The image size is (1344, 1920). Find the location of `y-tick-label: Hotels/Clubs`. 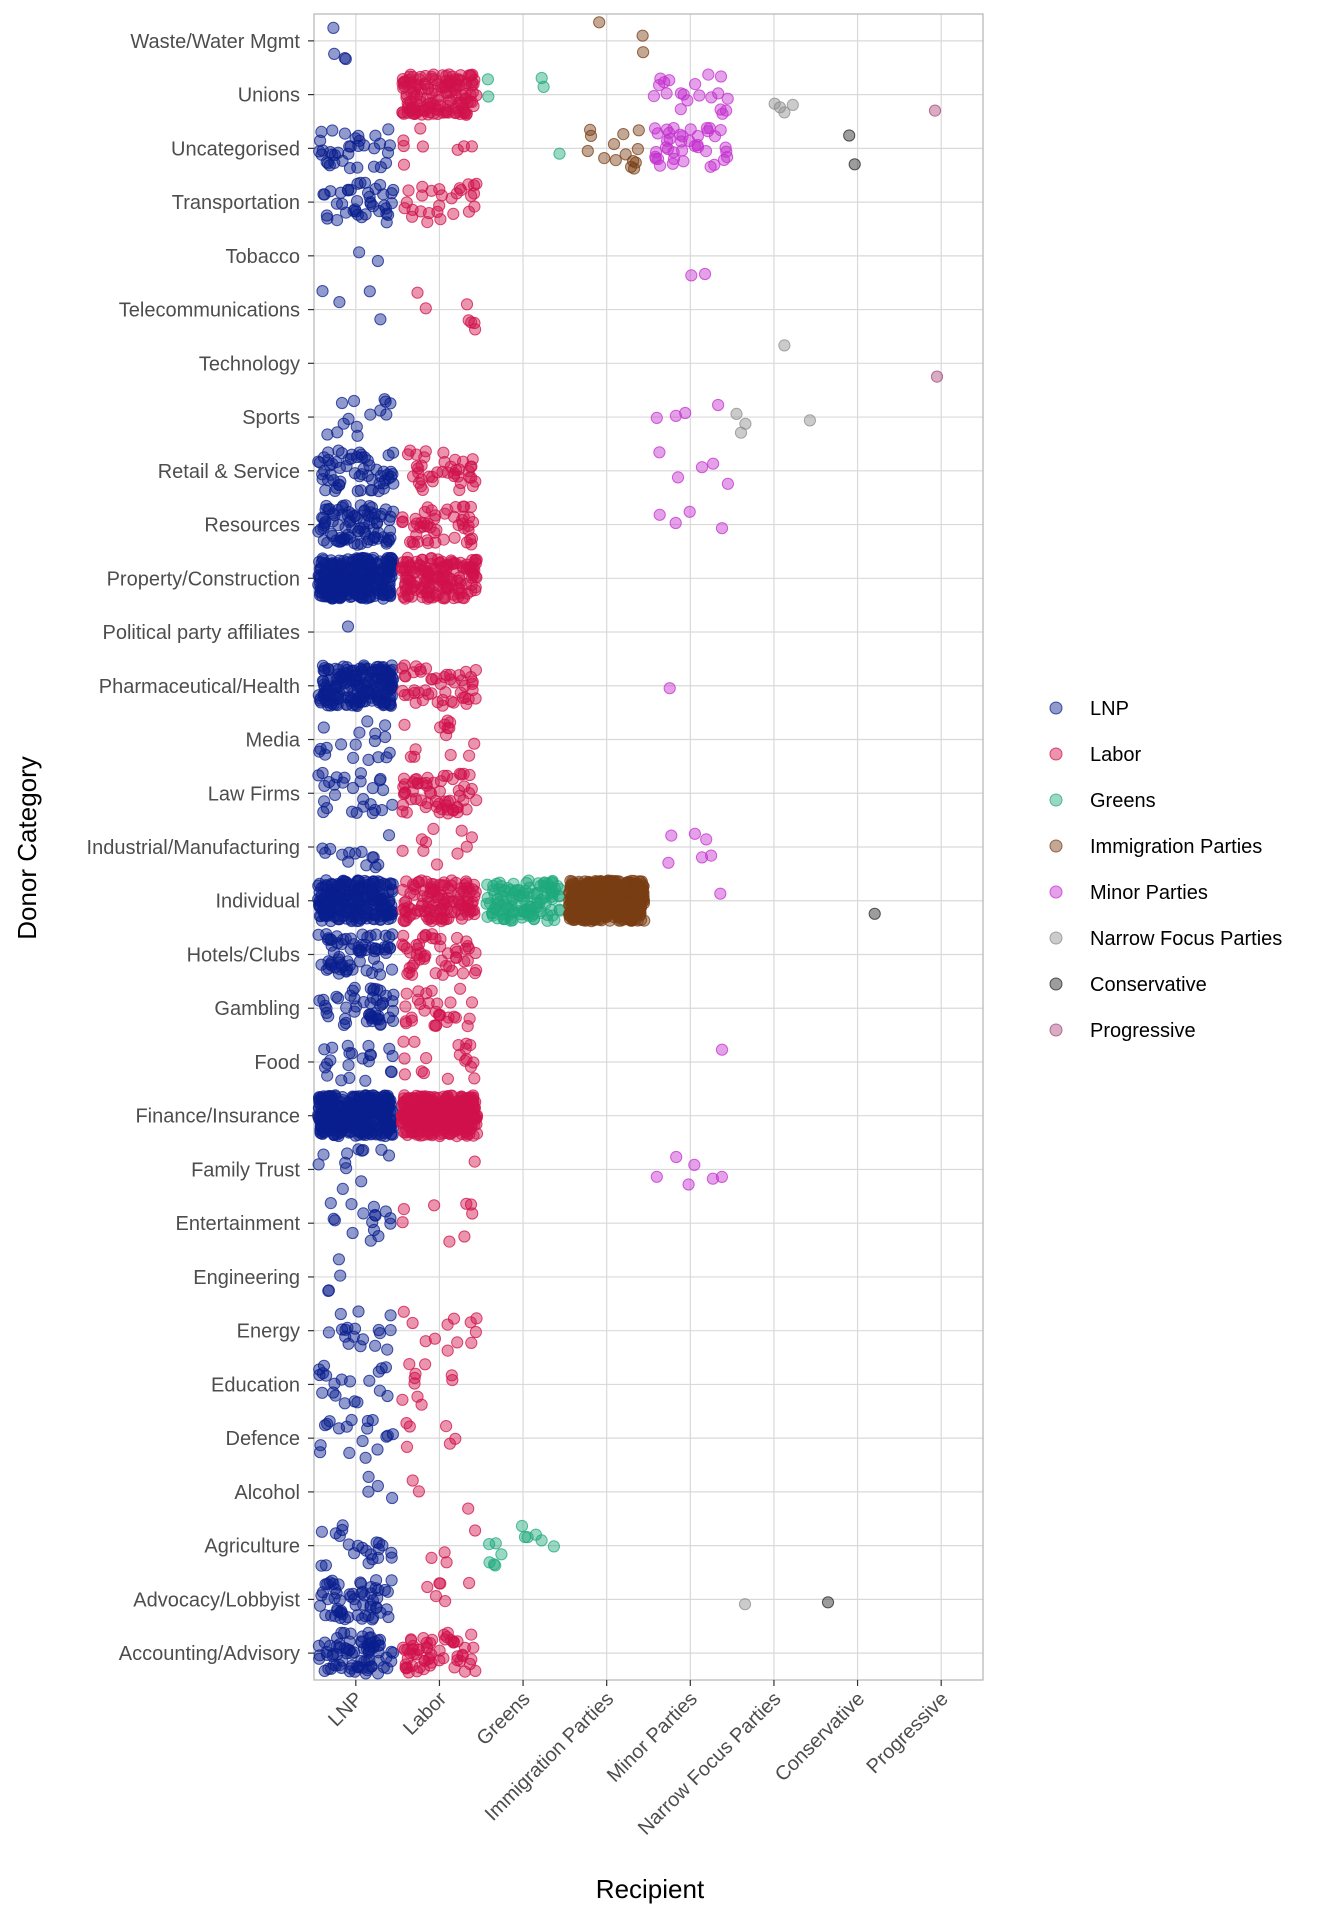

y-tick-label: Hotels/Clubs is located at coordinates (243, 955).